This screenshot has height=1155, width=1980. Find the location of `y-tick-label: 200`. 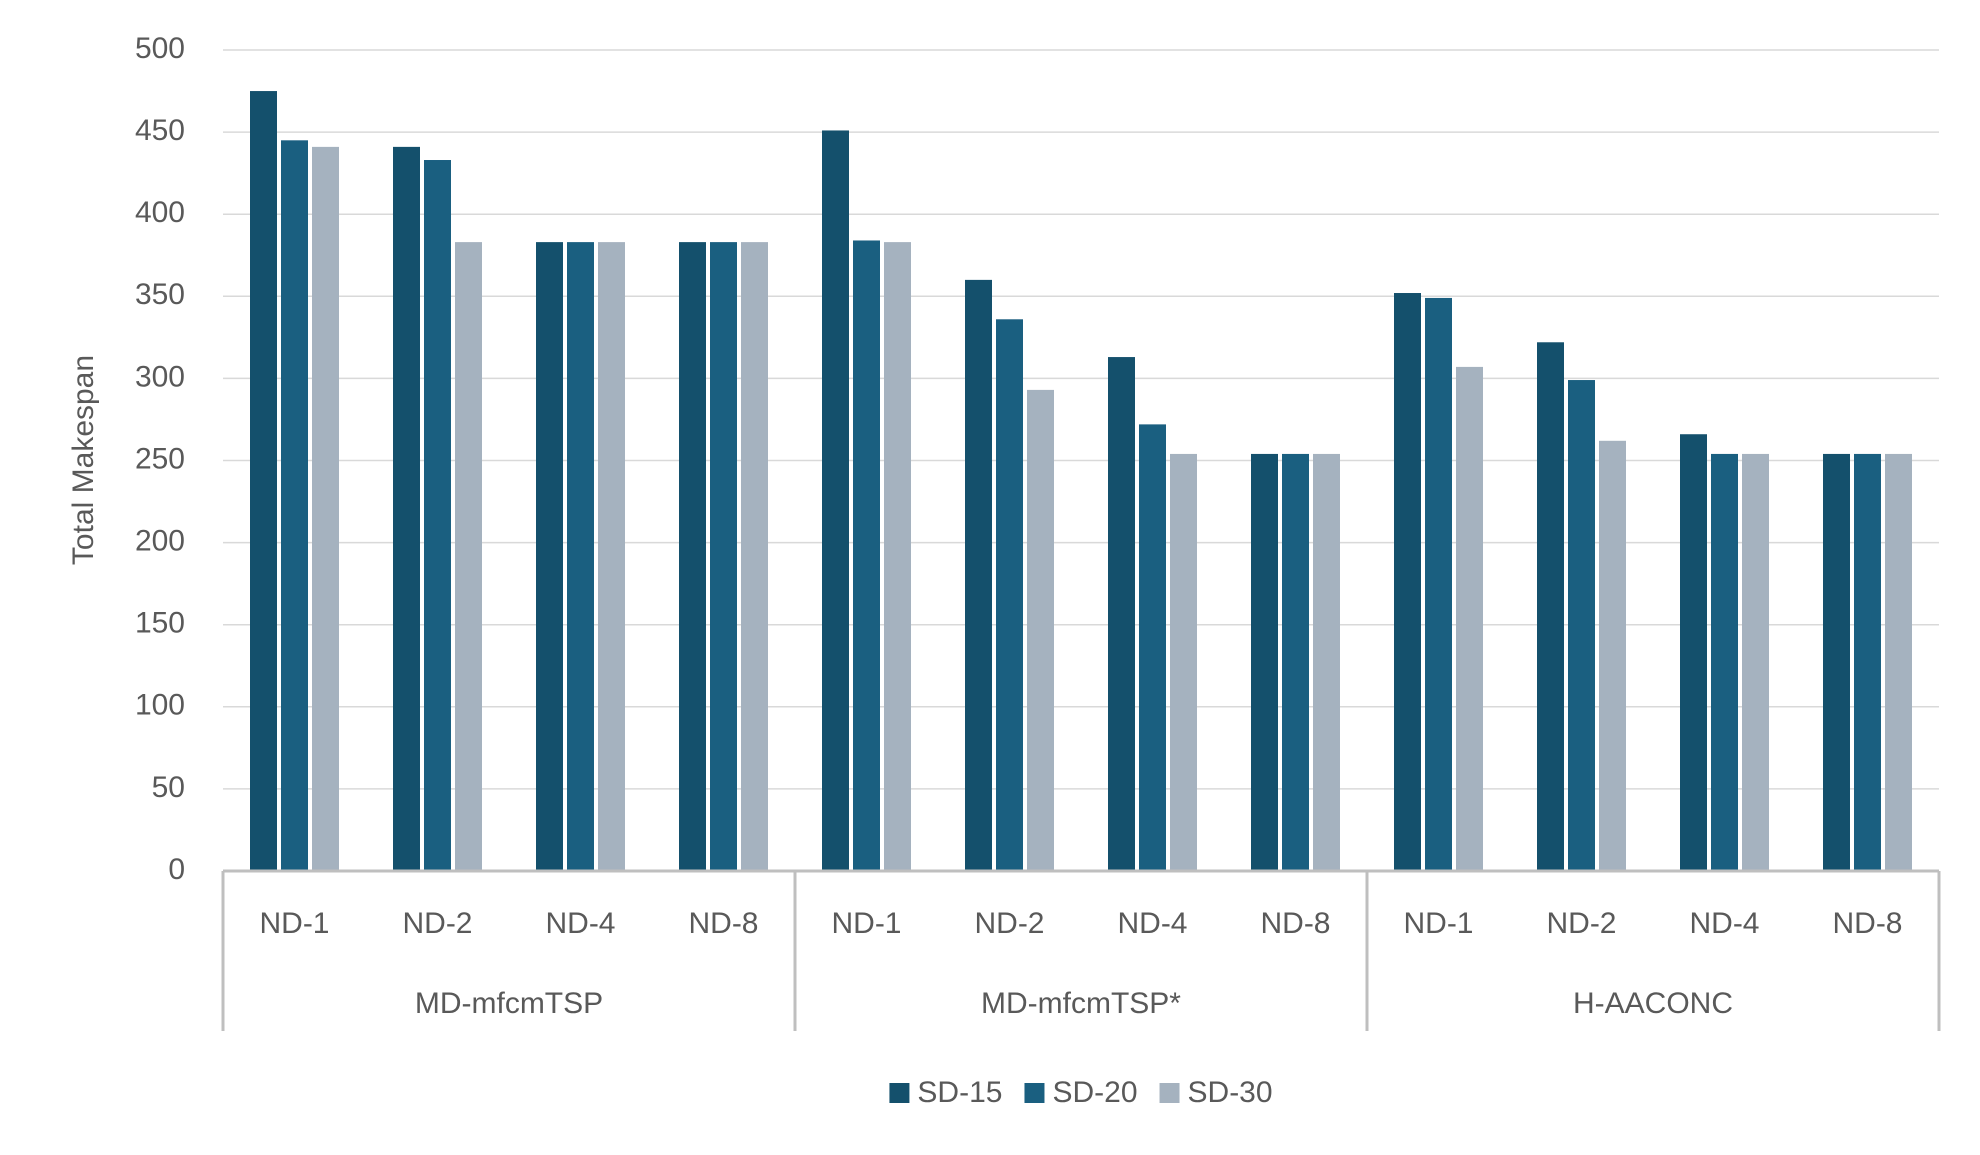

y-tick-label: 200 is located at coordinates (160, 541).